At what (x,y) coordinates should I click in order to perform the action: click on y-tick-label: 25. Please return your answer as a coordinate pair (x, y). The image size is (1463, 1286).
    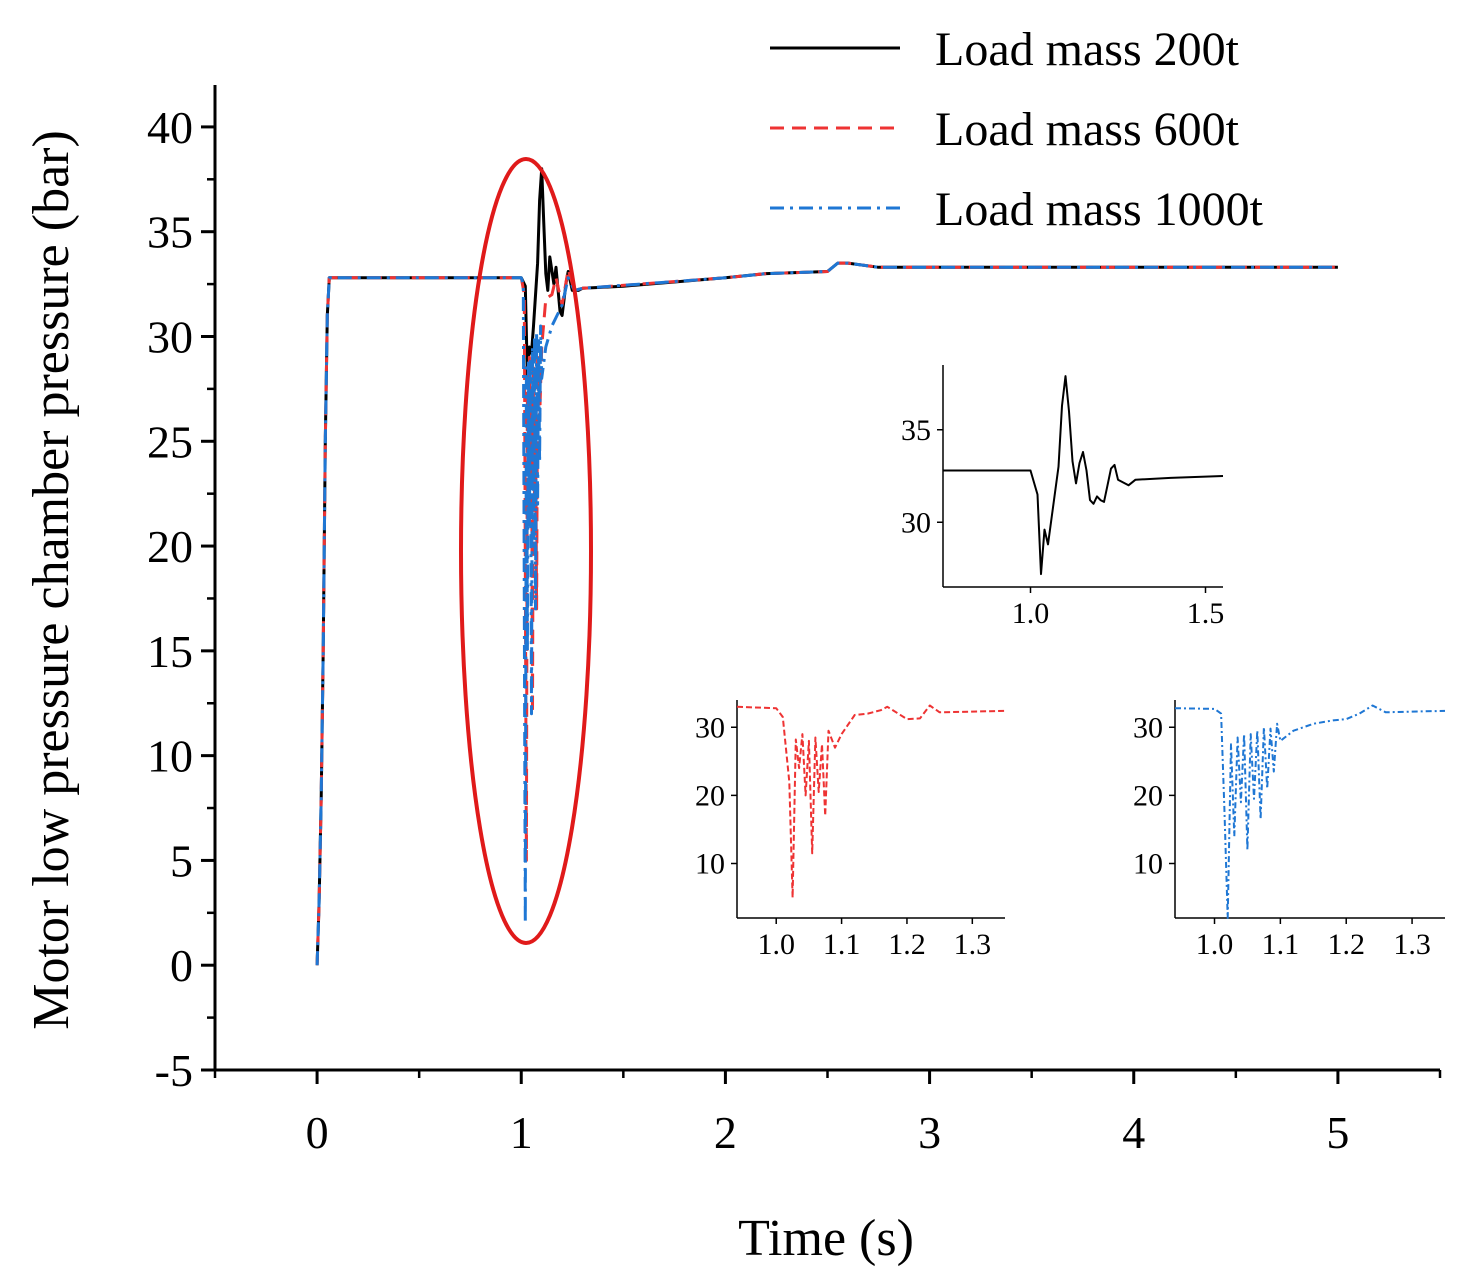
    Looking at the image, I should click on (170, 441).